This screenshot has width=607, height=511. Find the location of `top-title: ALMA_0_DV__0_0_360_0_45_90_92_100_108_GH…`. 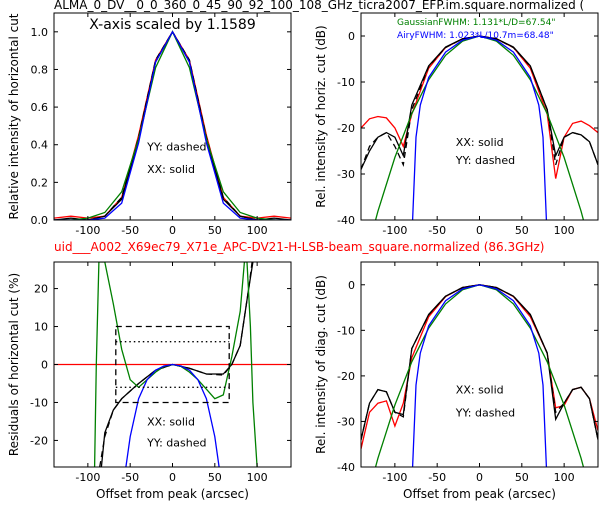

top-title: ALMA_0_DV__0_0_360_0_45_90_92_100_108_GH… is located at coordinates (319, 6).